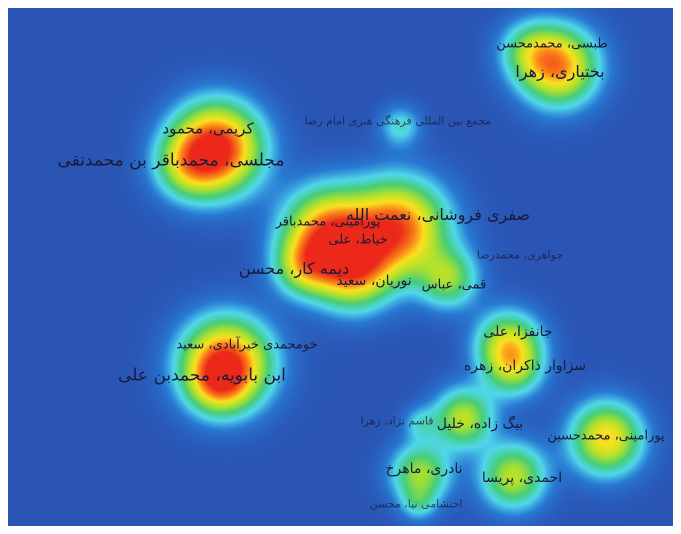 Image resolution: width=681 pixels, height=534 pixels. What do you see at coordinates (202, 375) in the screenshot?
I see `author-label-ibnbabawayh: ابن بابویه، محمدبن علی` at bounding box center [202, 375].